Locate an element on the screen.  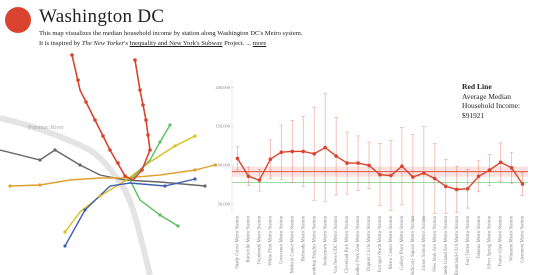
x-tick-label: Woodley Park-Zoo Metro Station is located at coordinates (358, 245).